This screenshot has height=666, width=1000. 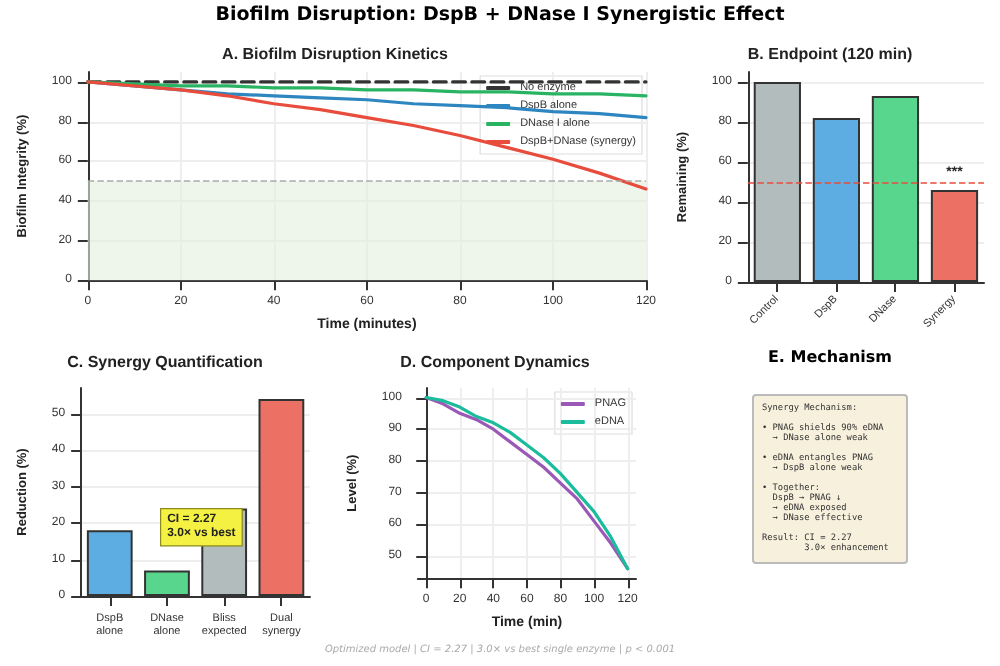 What do you see at coordinates (830, 54) in the screenshot?
I see `chart-title: B. Endpoint (120 min)` at bounding box center [830, 54].